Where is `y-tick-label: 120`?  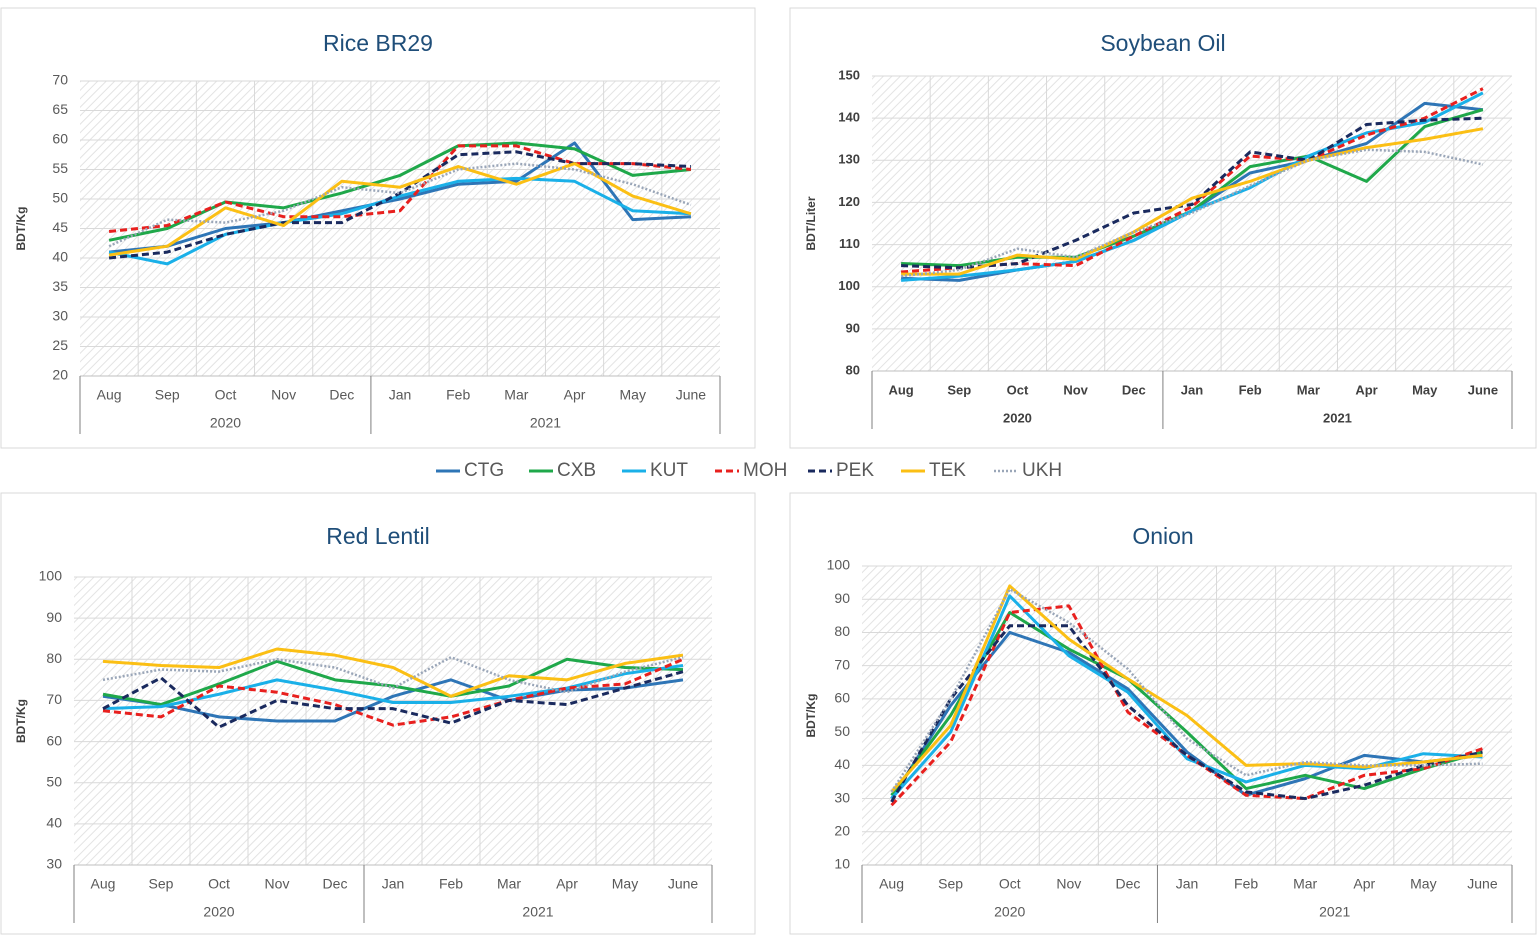 y-tick-label: 120 is located at coordinates (849, 201).